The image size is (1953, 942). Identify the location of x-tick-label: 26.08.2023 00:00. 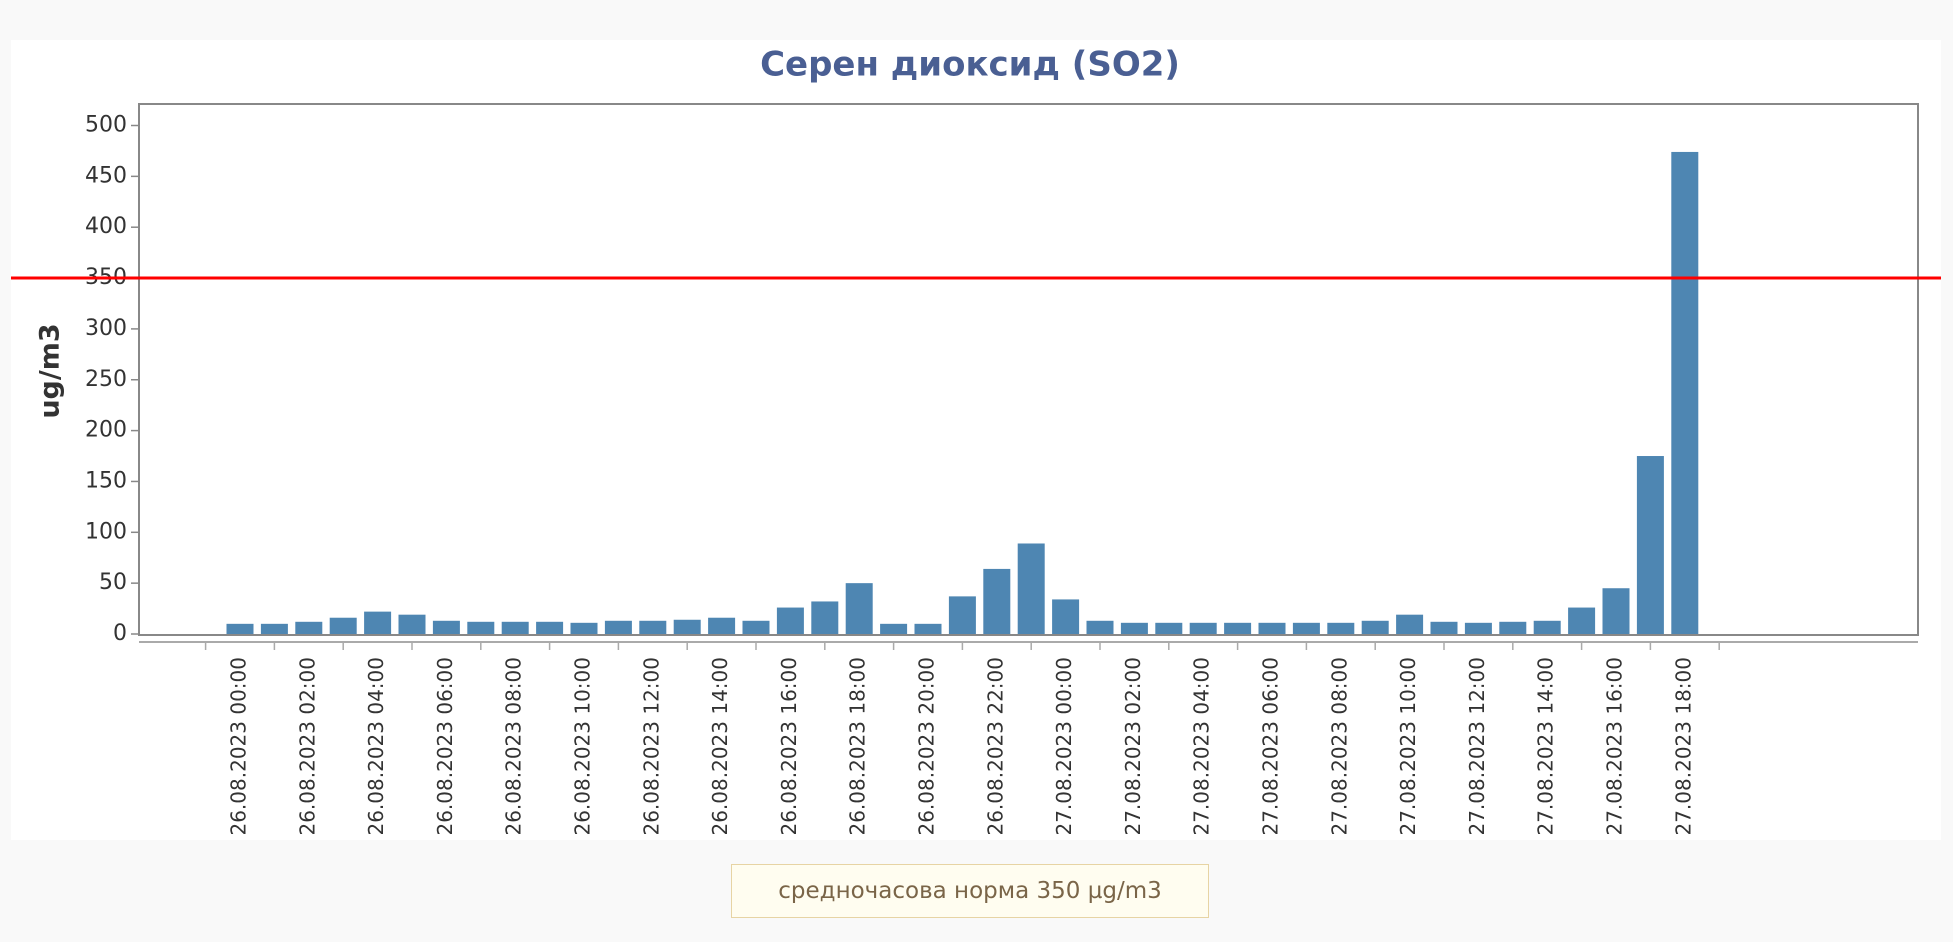
(239, 746).